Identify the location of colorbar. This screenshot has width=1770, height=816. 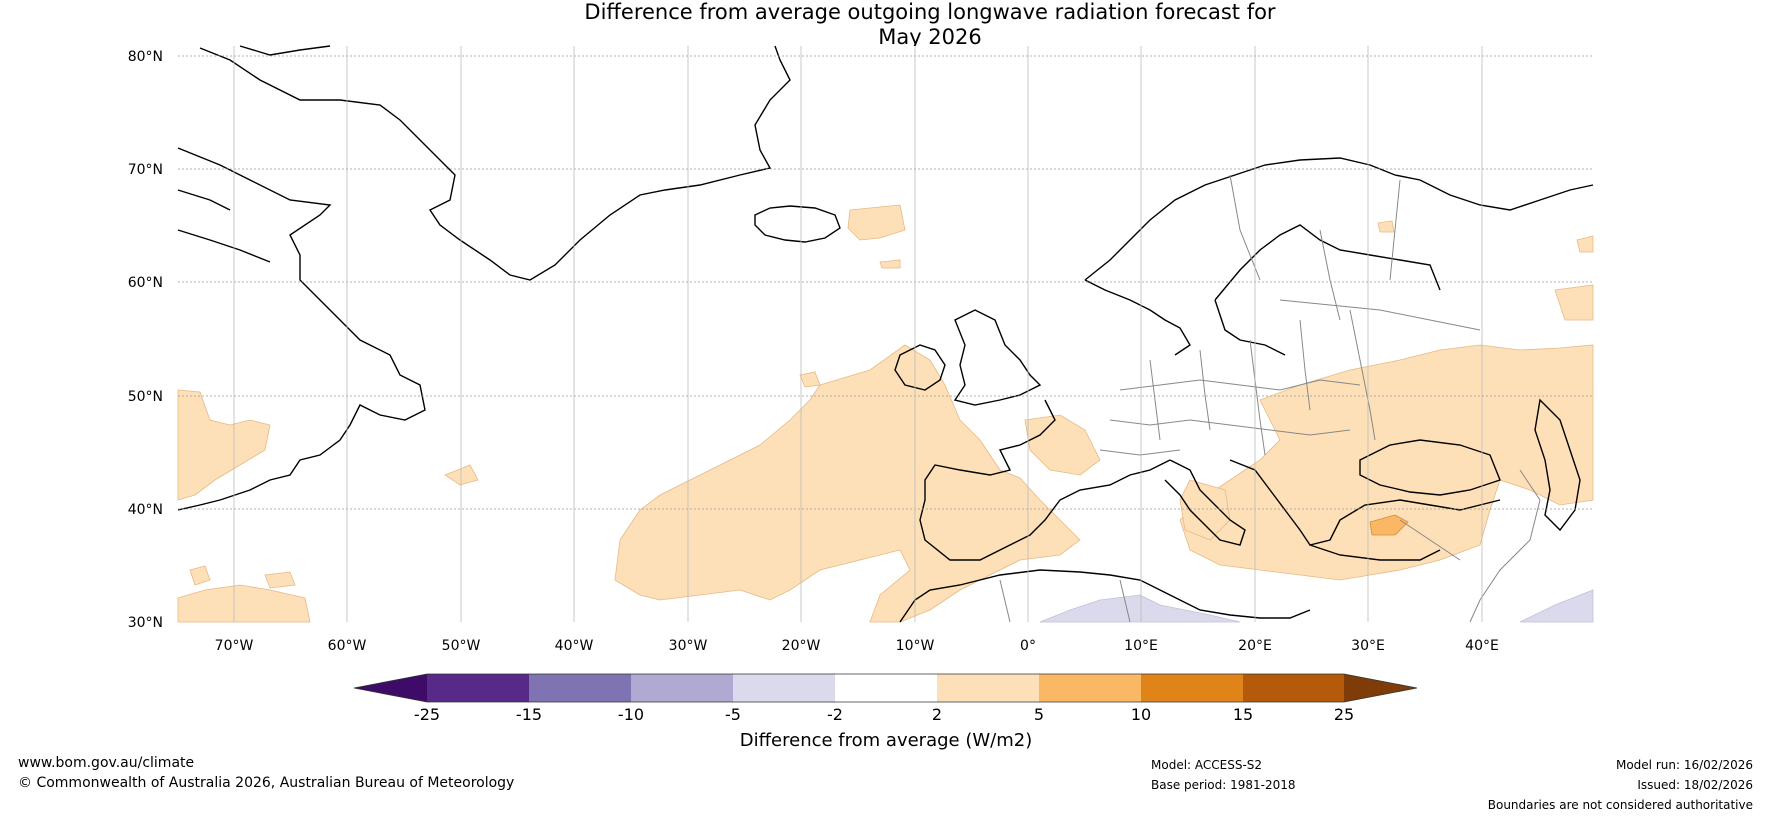
(885, 688).